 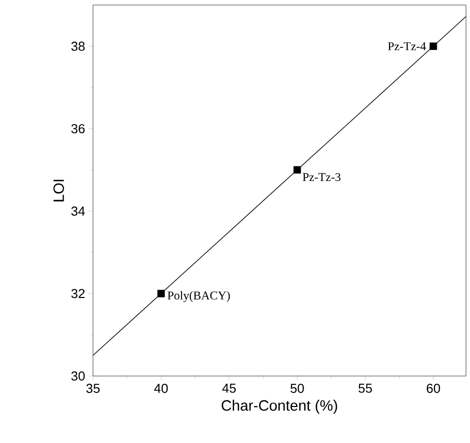 What do you see at coordinates (280, 407) in the screenshot?
I see `x-axis-title: Char-Content (%)` at bounding box center [280, 407].